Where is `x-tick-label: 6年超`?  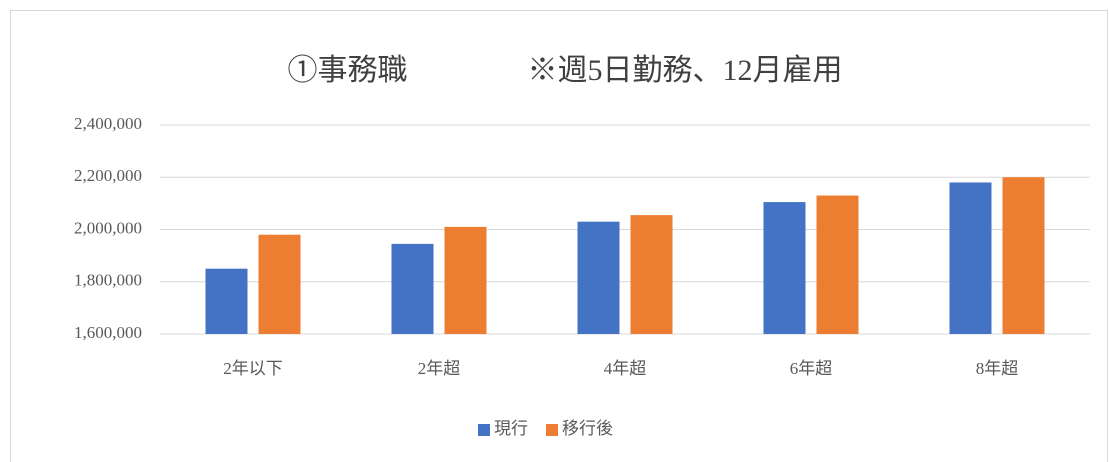 x-tick-label: 6年超 is located at coordinates (811, 368).